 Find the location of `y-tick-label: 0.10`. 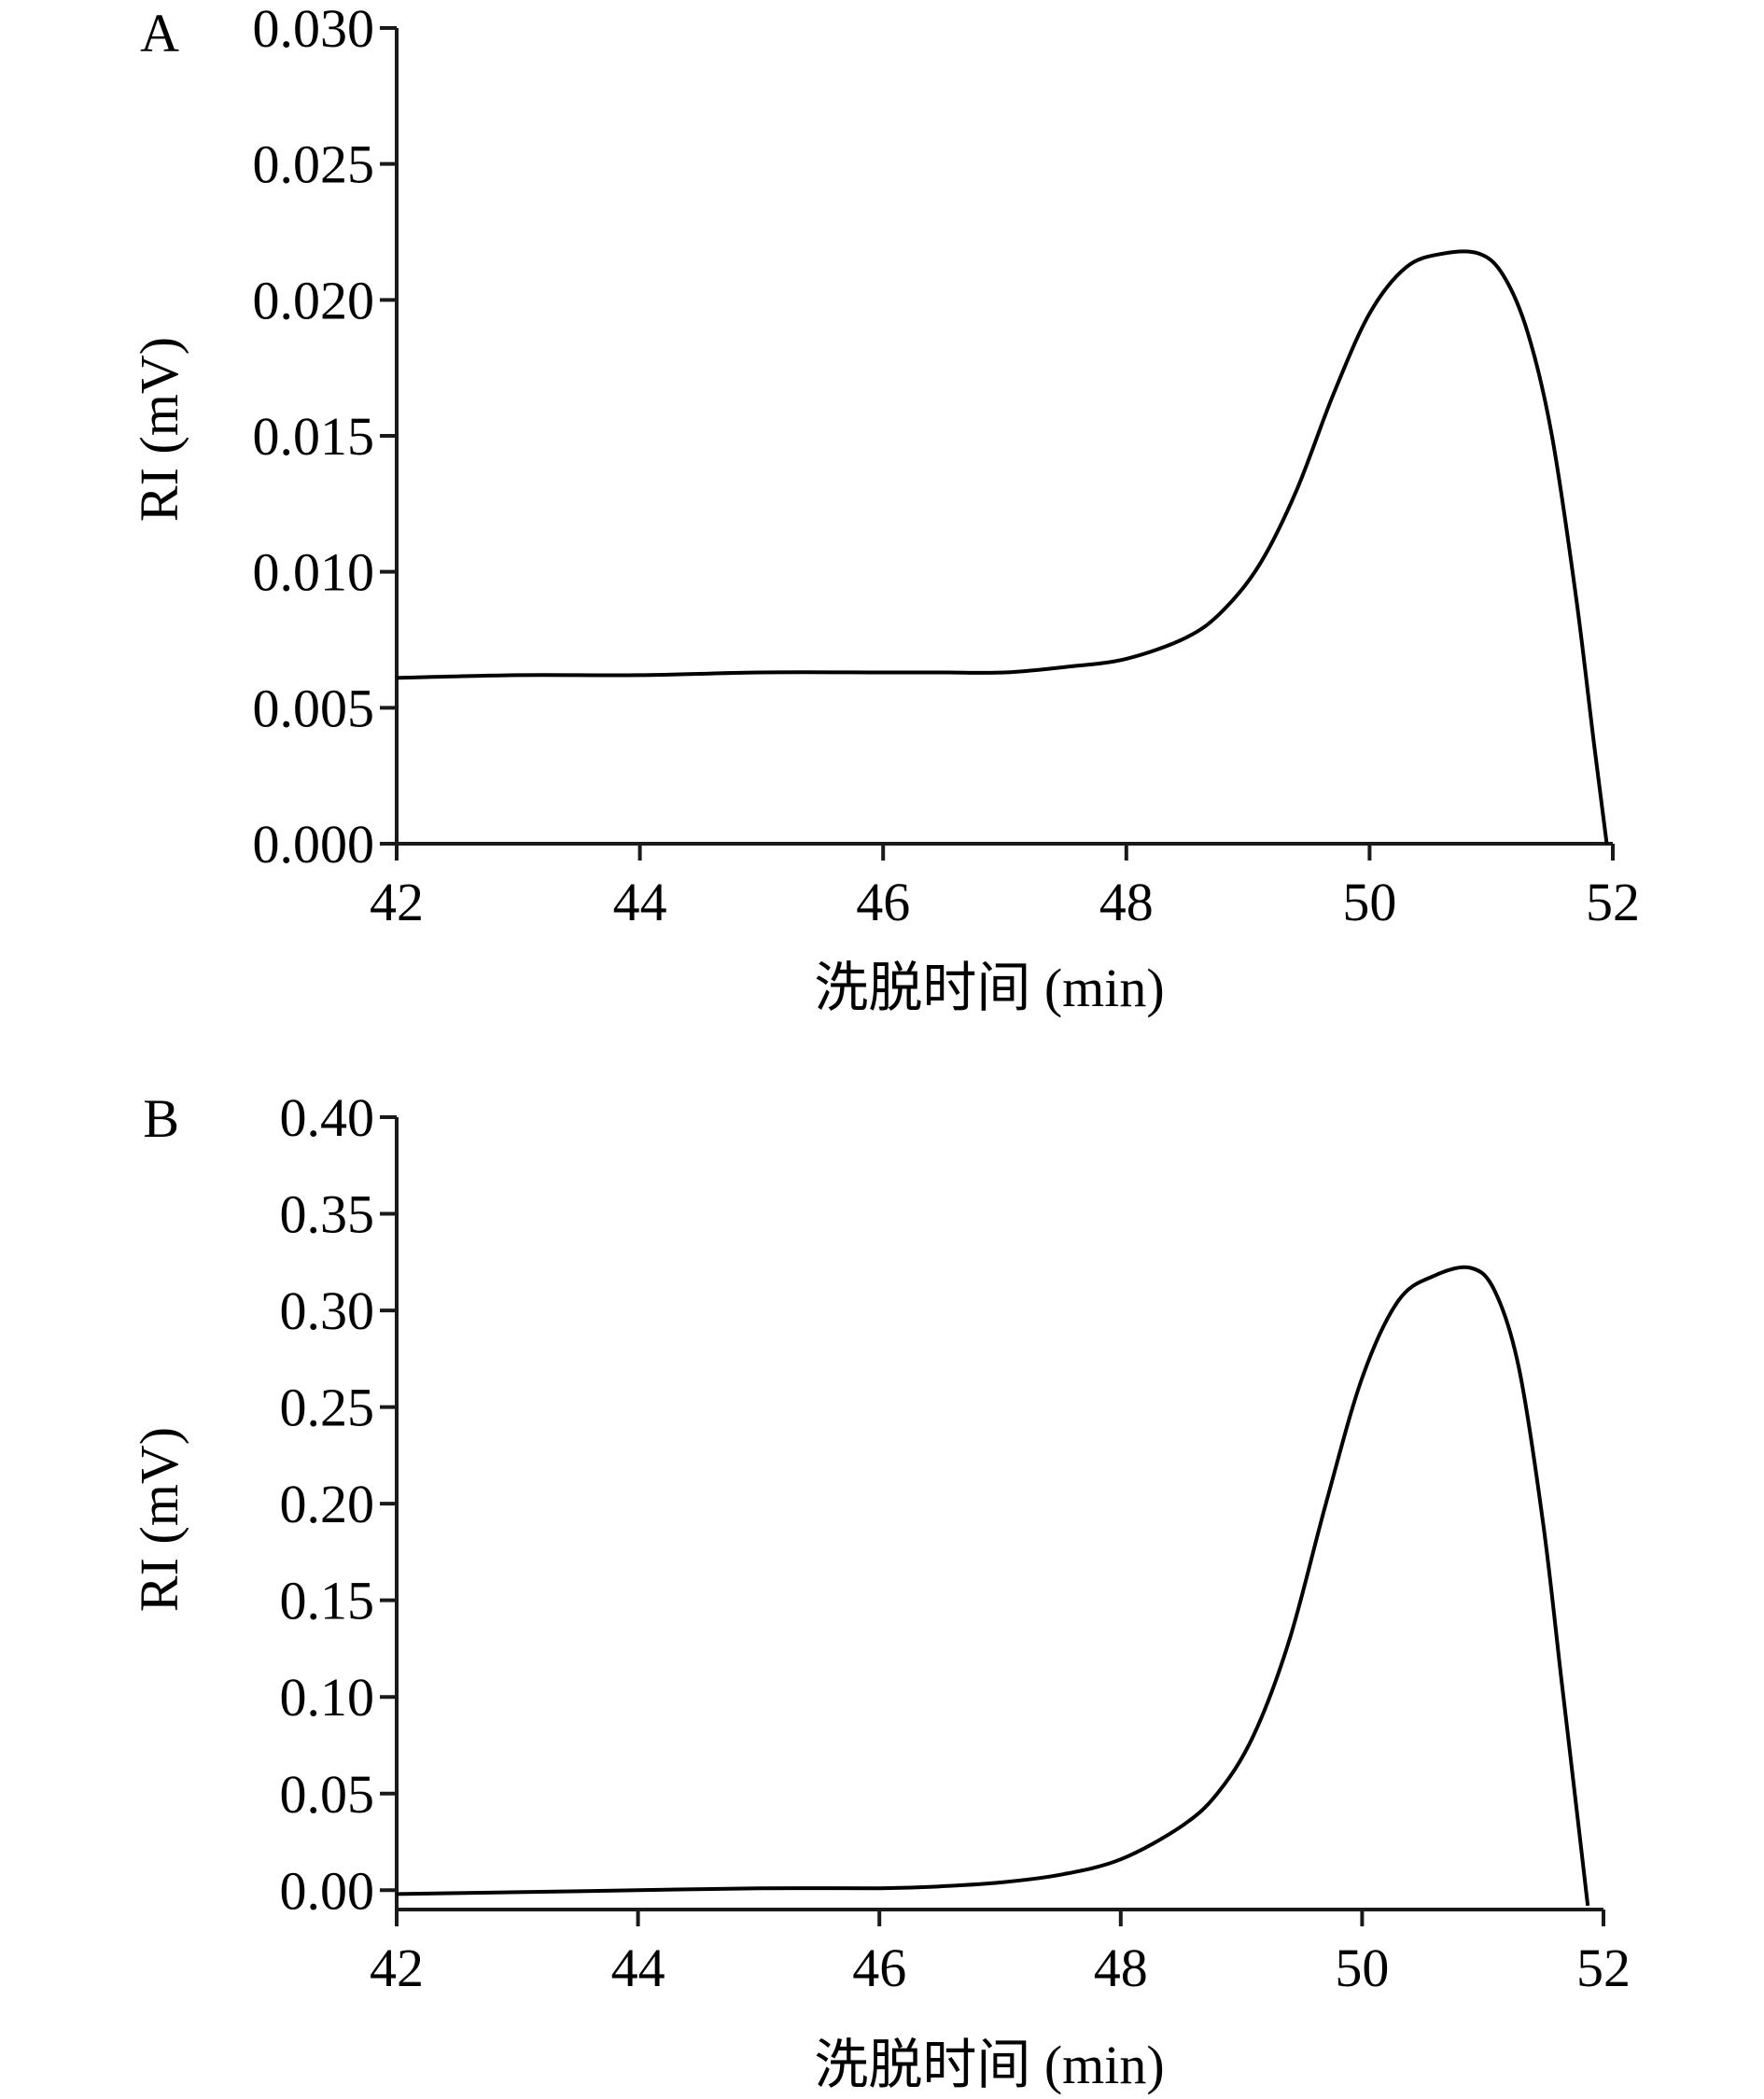

y-tick-label: 0.10 is located at coordinates (327, 1698).